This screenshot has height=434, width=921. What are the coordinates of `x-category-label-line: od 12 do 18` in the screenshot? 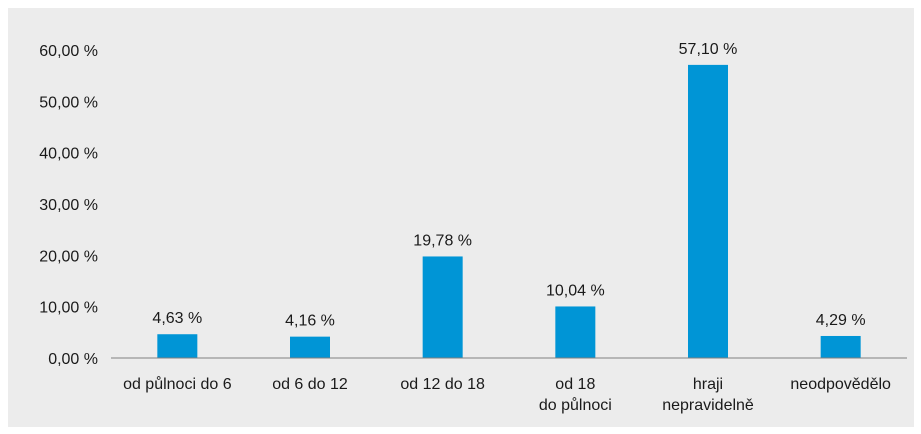 It's located at (442, 384).